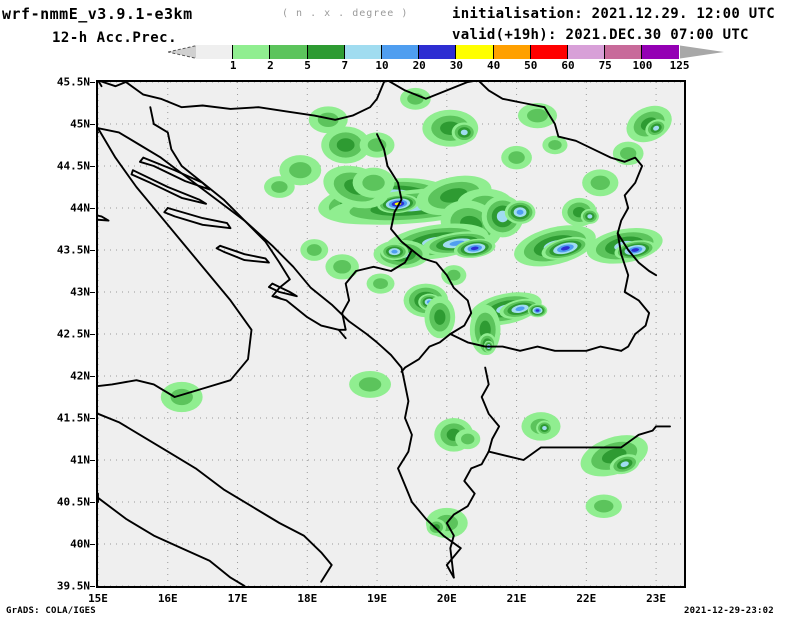  Describe the element at coordinates (73, 82) in the screenshot. I see `y-tick-45.5N: 45.5N` at that location.